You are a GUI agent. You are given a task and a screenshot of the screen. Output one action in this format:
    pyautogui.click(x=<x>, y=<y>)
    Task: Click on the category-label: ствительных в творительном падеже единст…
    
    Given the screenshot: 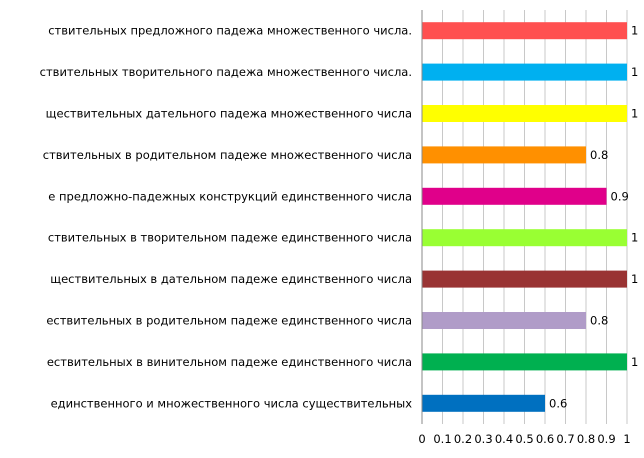 What is the action you would take?
    pyautogui.click(x=230, y=238)
    